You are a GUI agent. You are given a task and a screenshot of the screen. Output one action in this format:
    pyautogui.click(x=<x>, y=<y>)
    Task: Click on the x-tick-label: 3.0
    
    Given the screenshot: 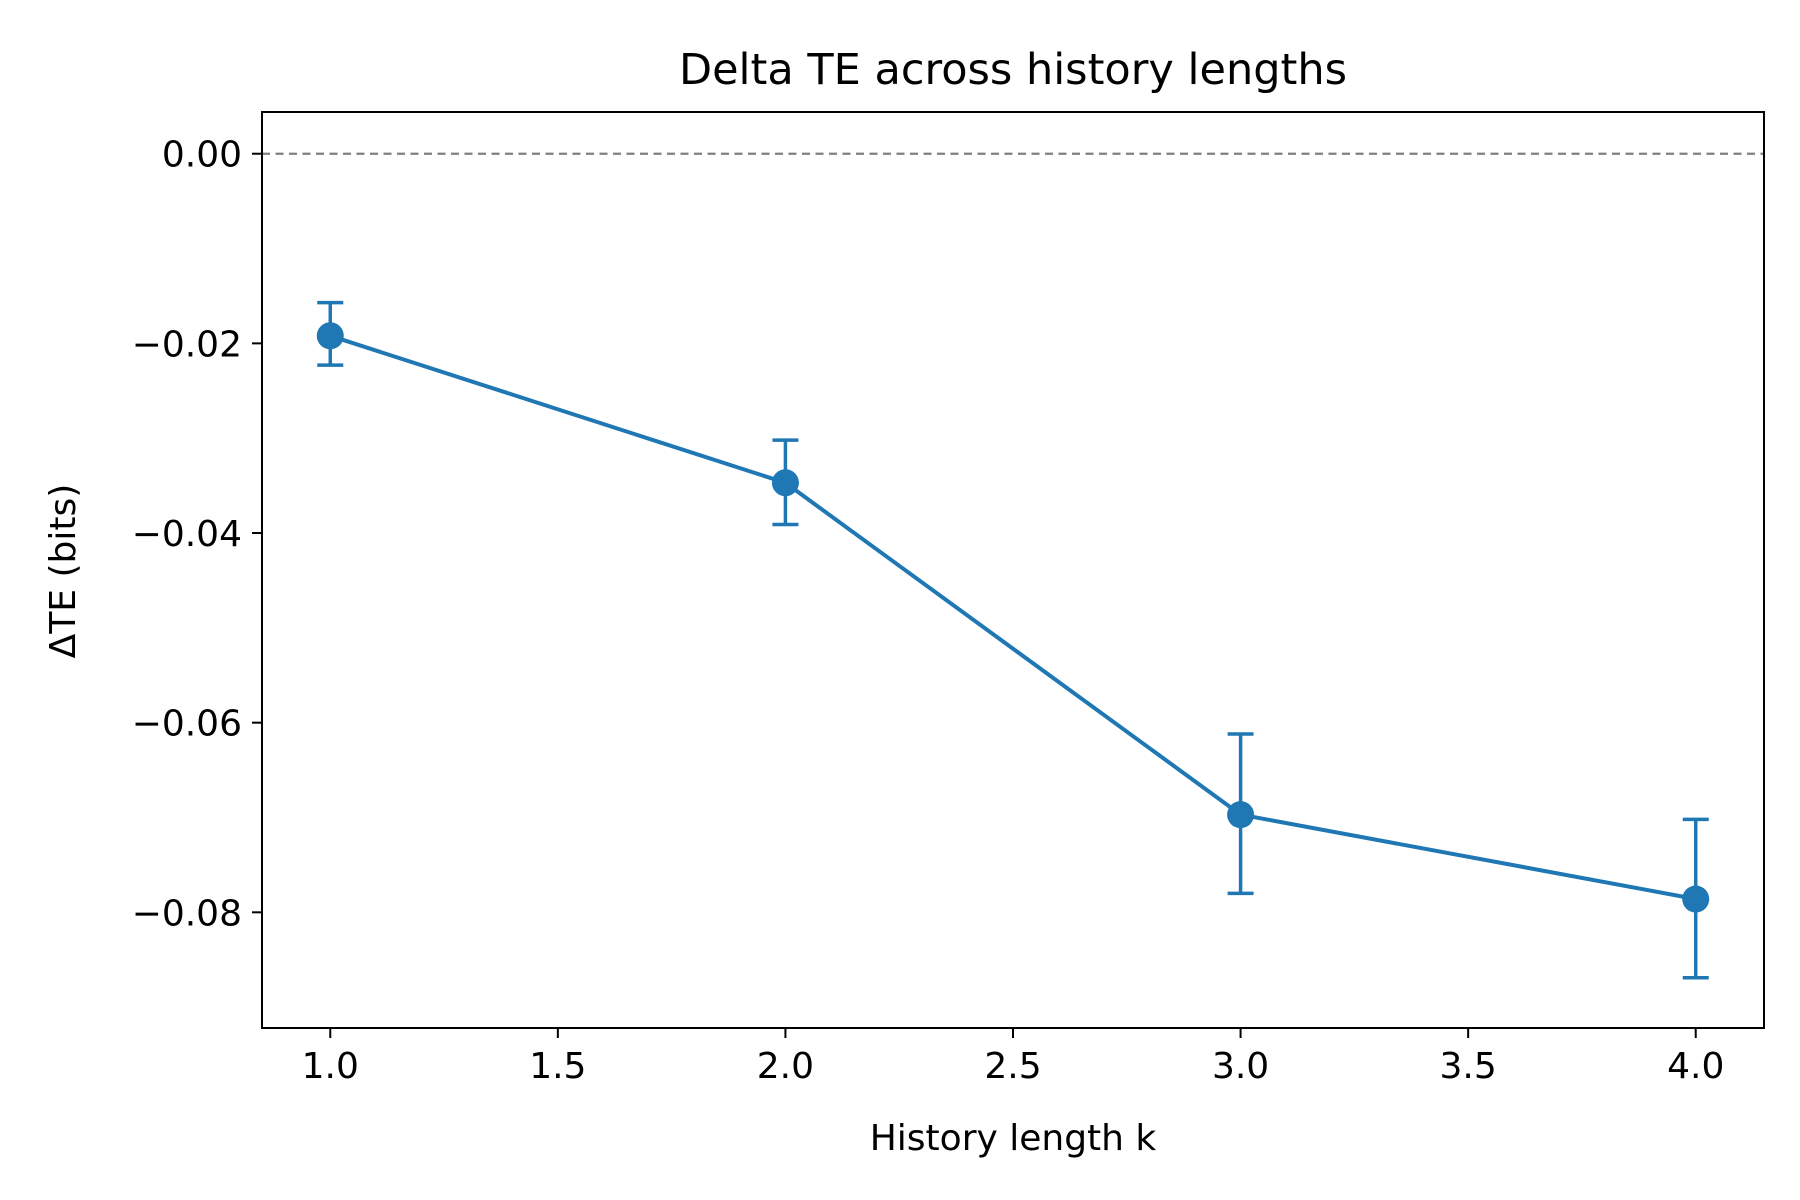 What is the action you would take?
    pyautogui.click(x=1240, y=1066)
    